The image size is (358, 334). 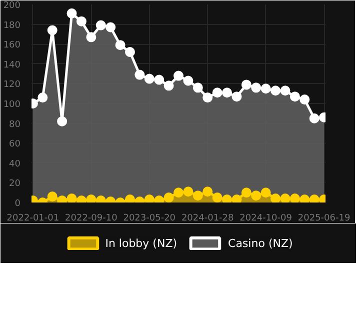 I want to click on y-tick-label: 200, so click(x=12, y=6).